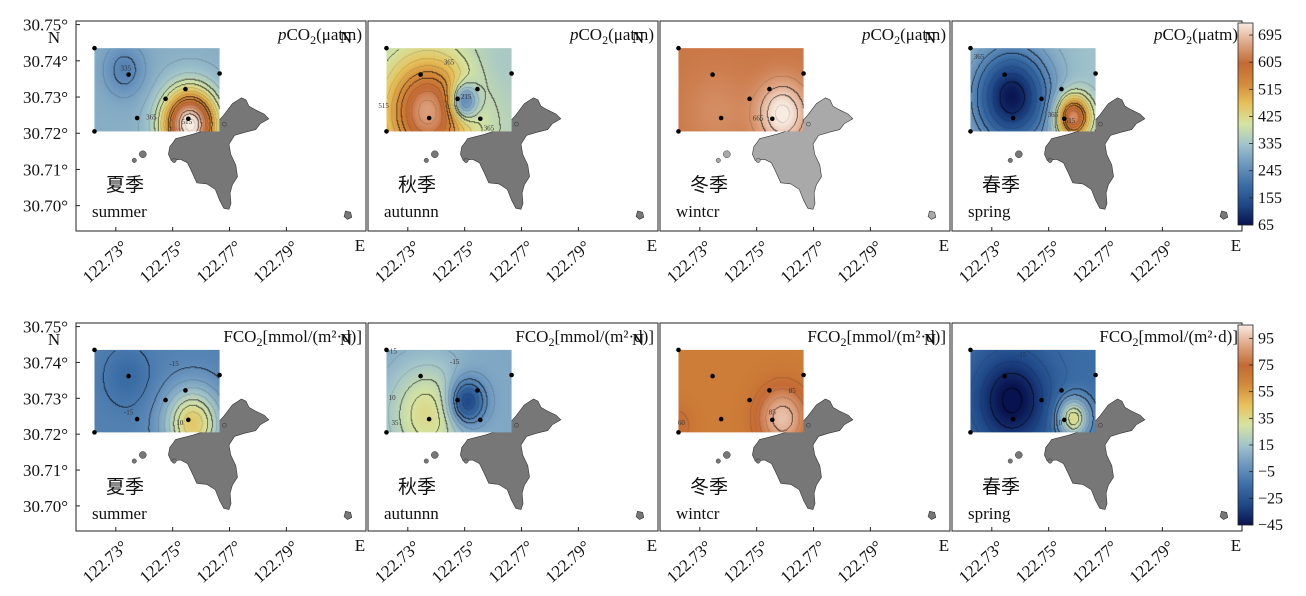 This screenshot has height=596, width=1306. Describe the element at coordinates (1270, 198) in the screenshot. I see `colorbar-label: 155` at that location.